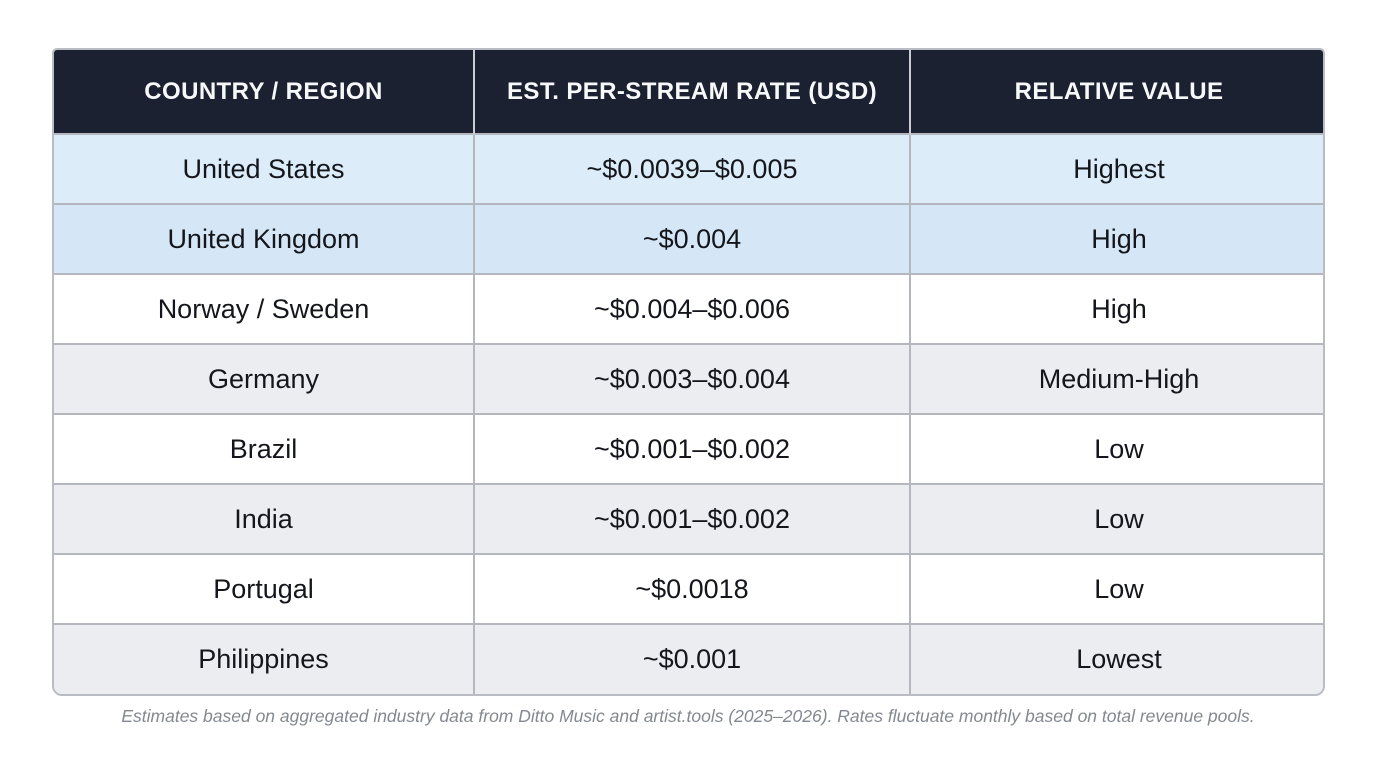 The image size is (1376, 768). I want to click on rate-cell: ~$0.003–$0.004, so click(691, 378).